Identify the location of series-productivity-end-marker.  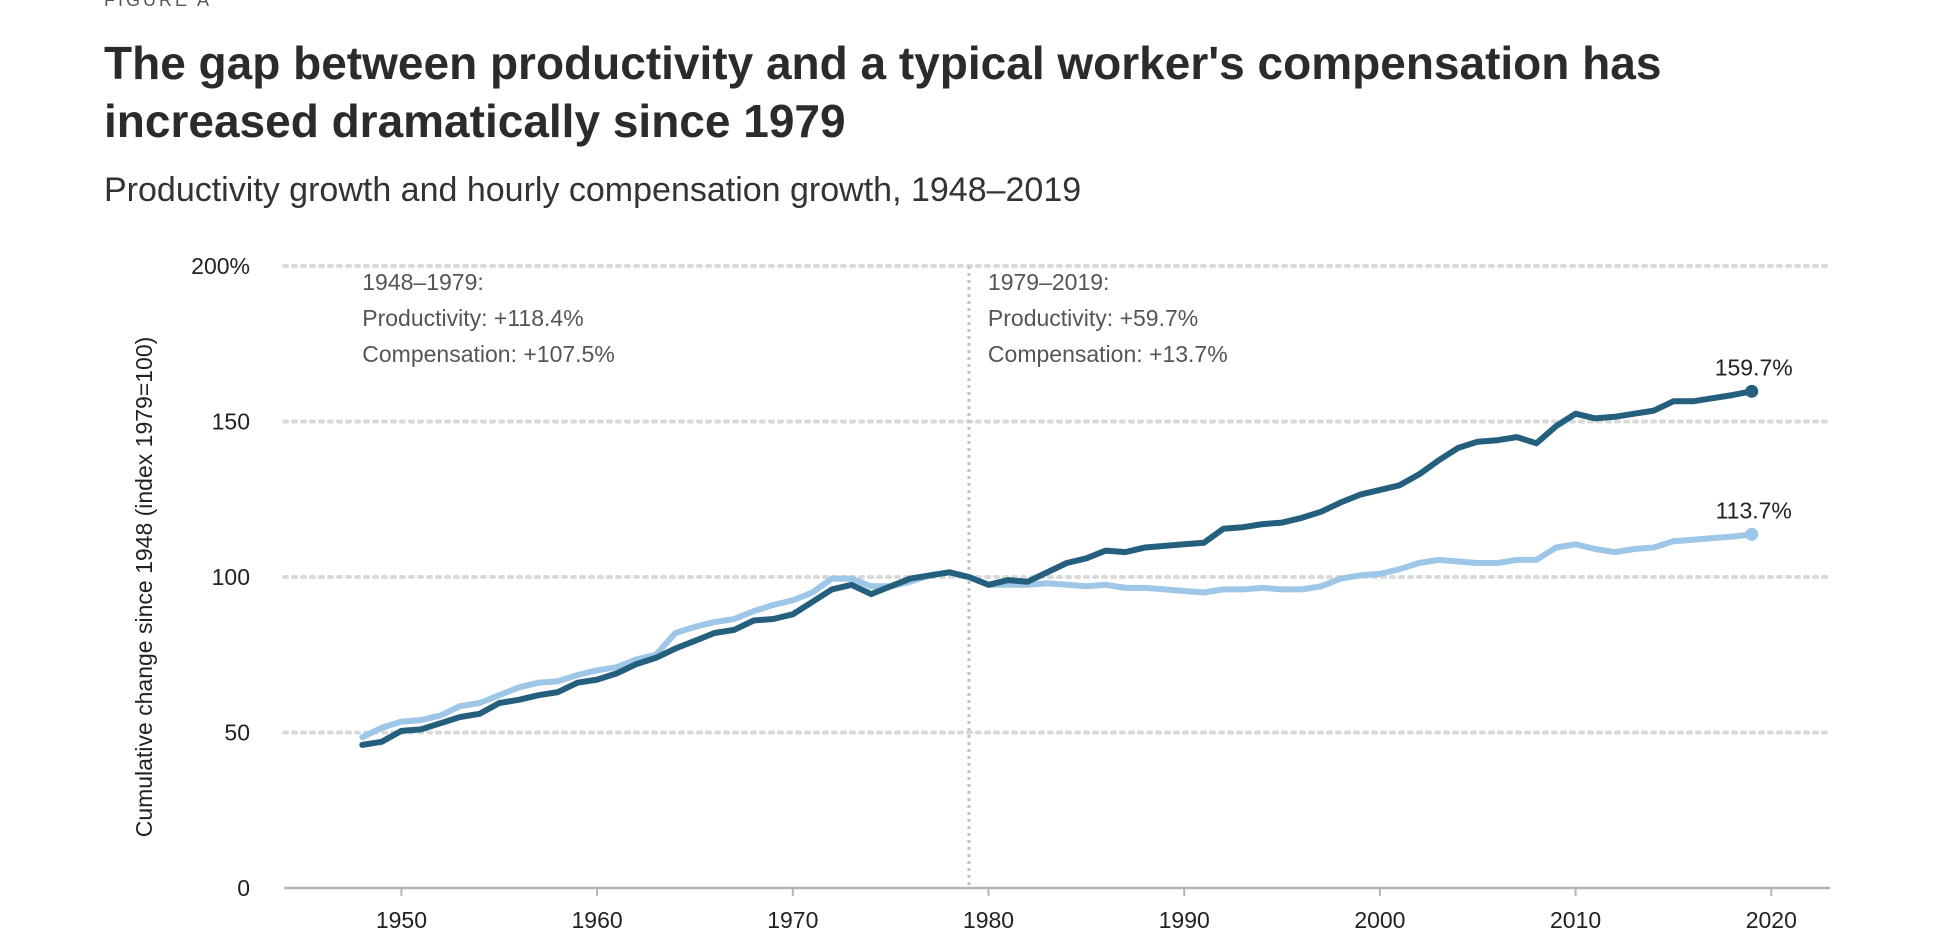
(1752, 391).